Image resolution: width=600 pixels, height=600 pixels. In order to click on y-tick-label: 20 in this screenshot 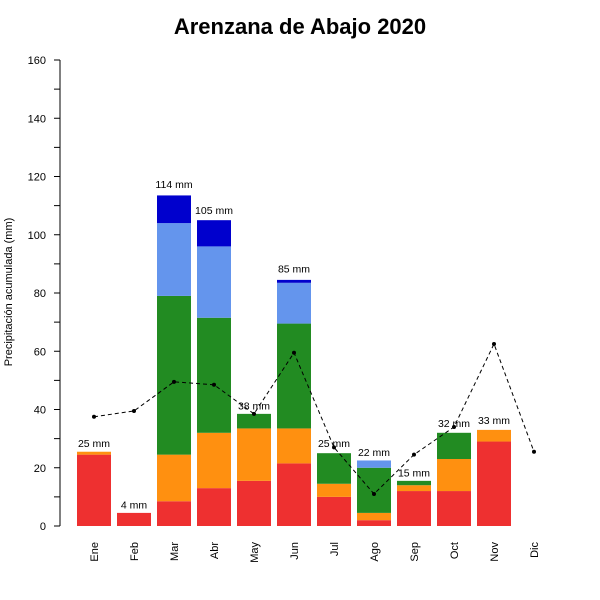, I will do `click(40, 469)`.